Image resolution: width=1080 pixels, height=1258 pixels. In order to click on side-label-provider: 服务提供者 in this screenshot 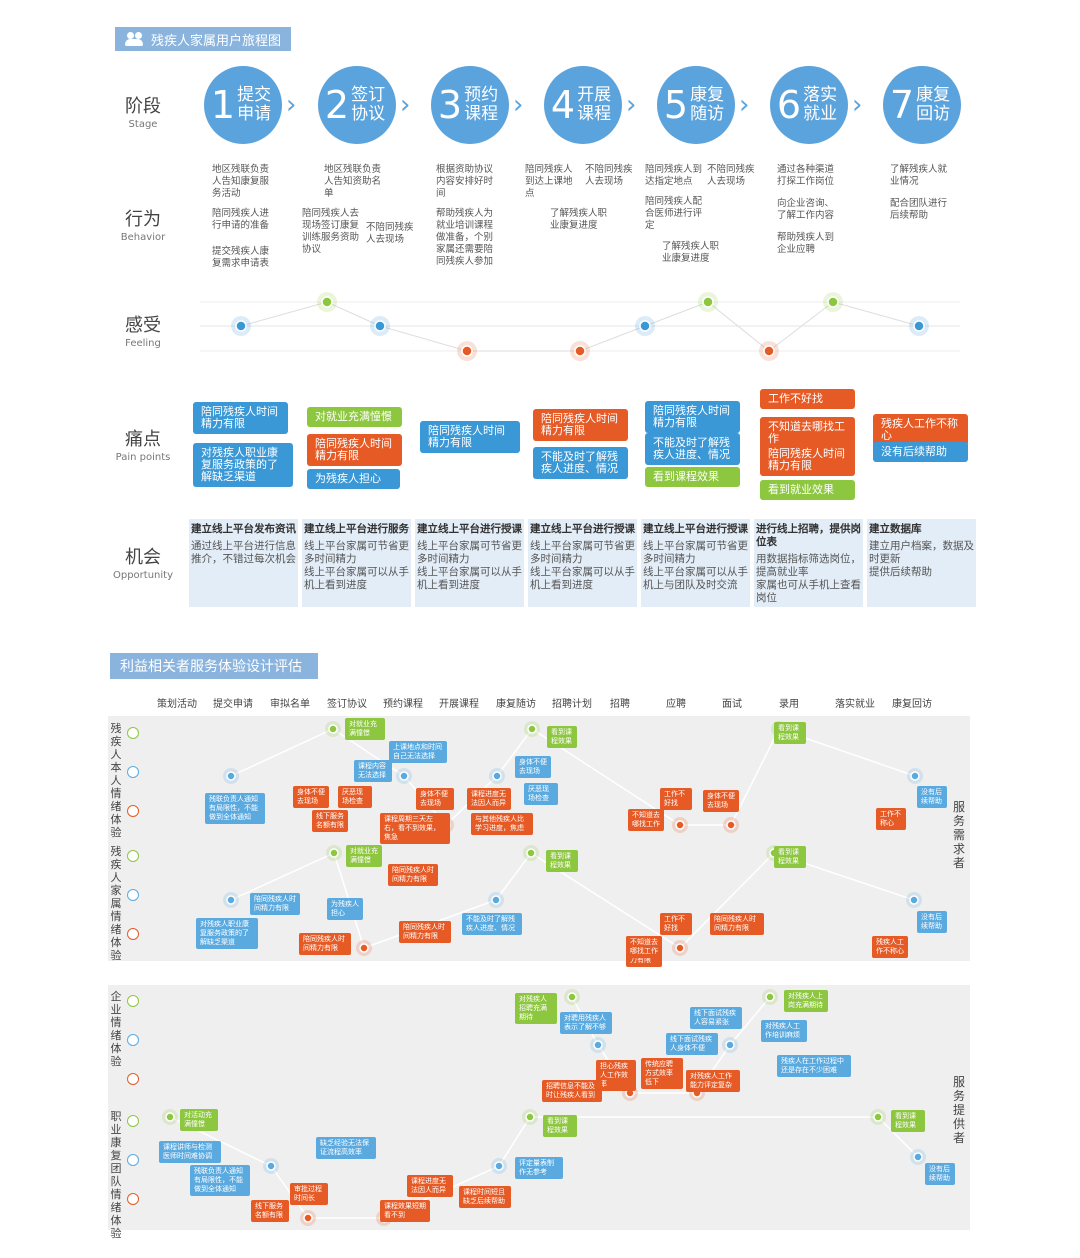, I will do `click(959, 1110)`.